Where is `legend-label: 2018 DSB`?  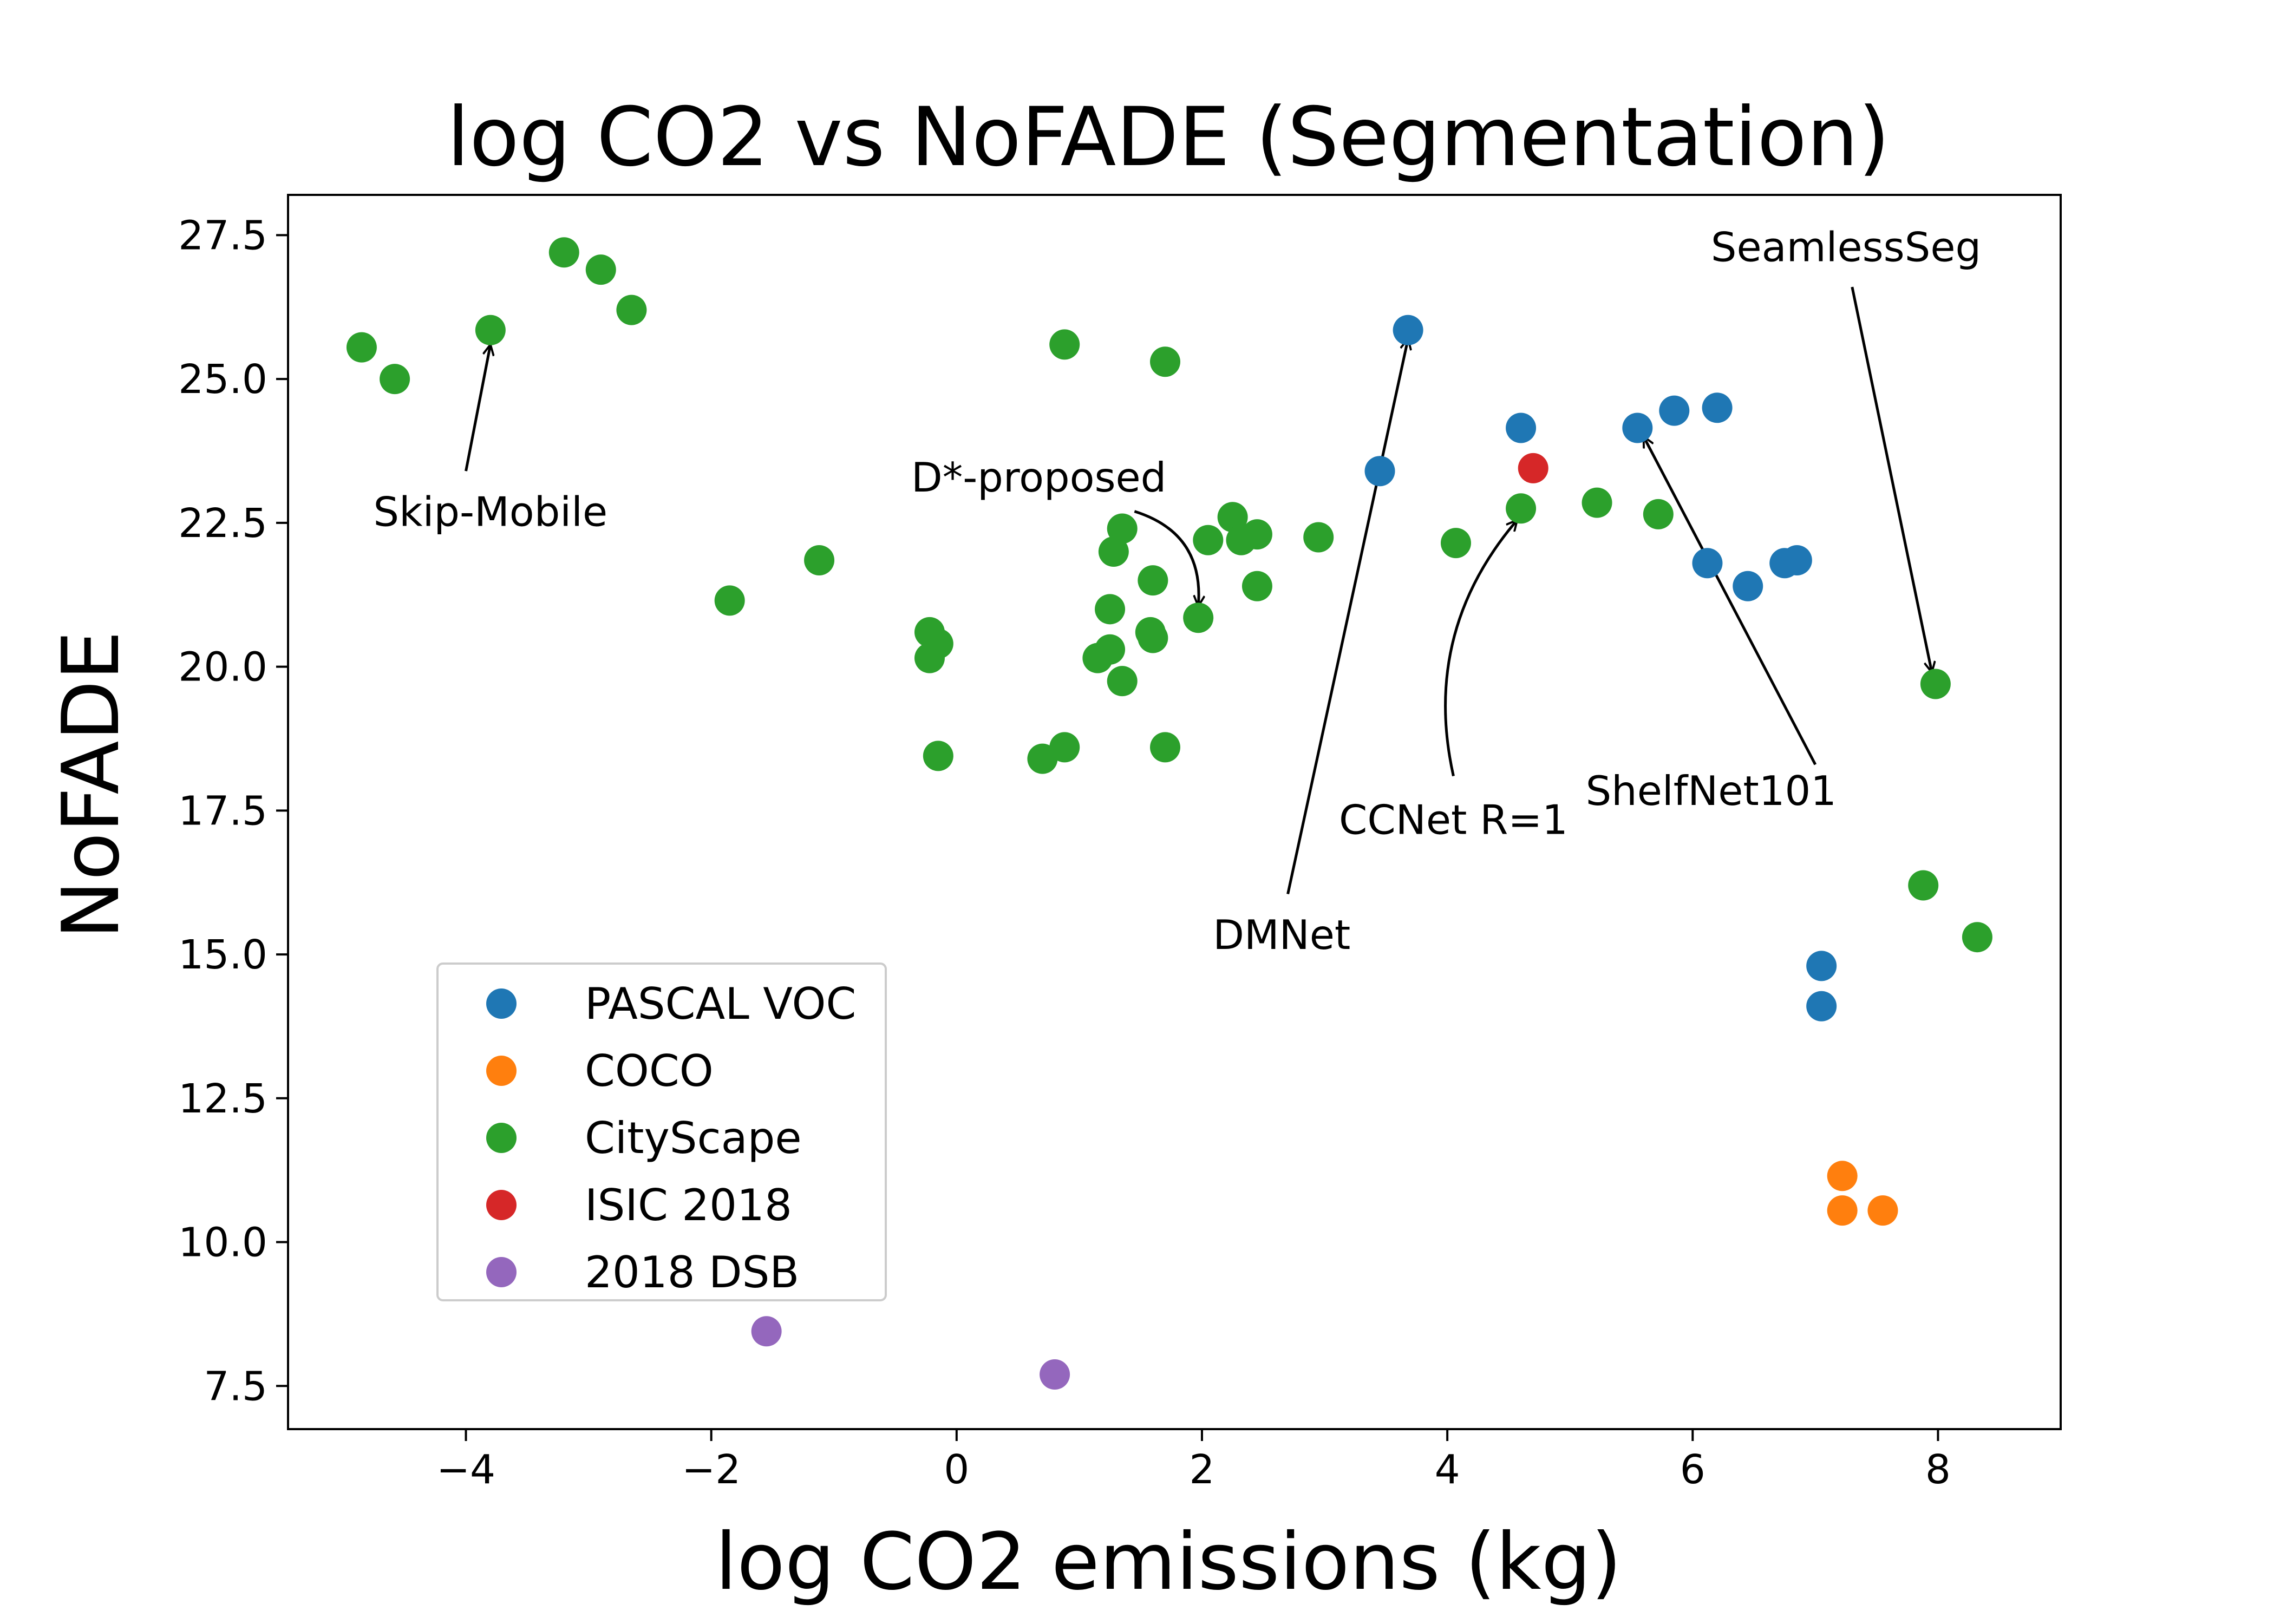 legend-label: 2018 DSB is located at coordinates (692, 1272).